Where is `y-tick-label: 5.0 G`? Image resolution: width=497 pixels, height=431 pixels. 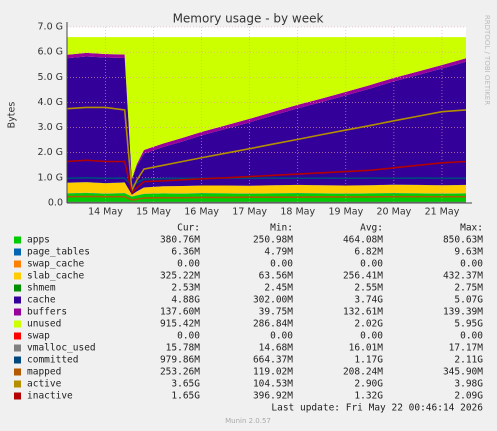
y-tick-label: 5.0 G is located at coordinates (51, 77).